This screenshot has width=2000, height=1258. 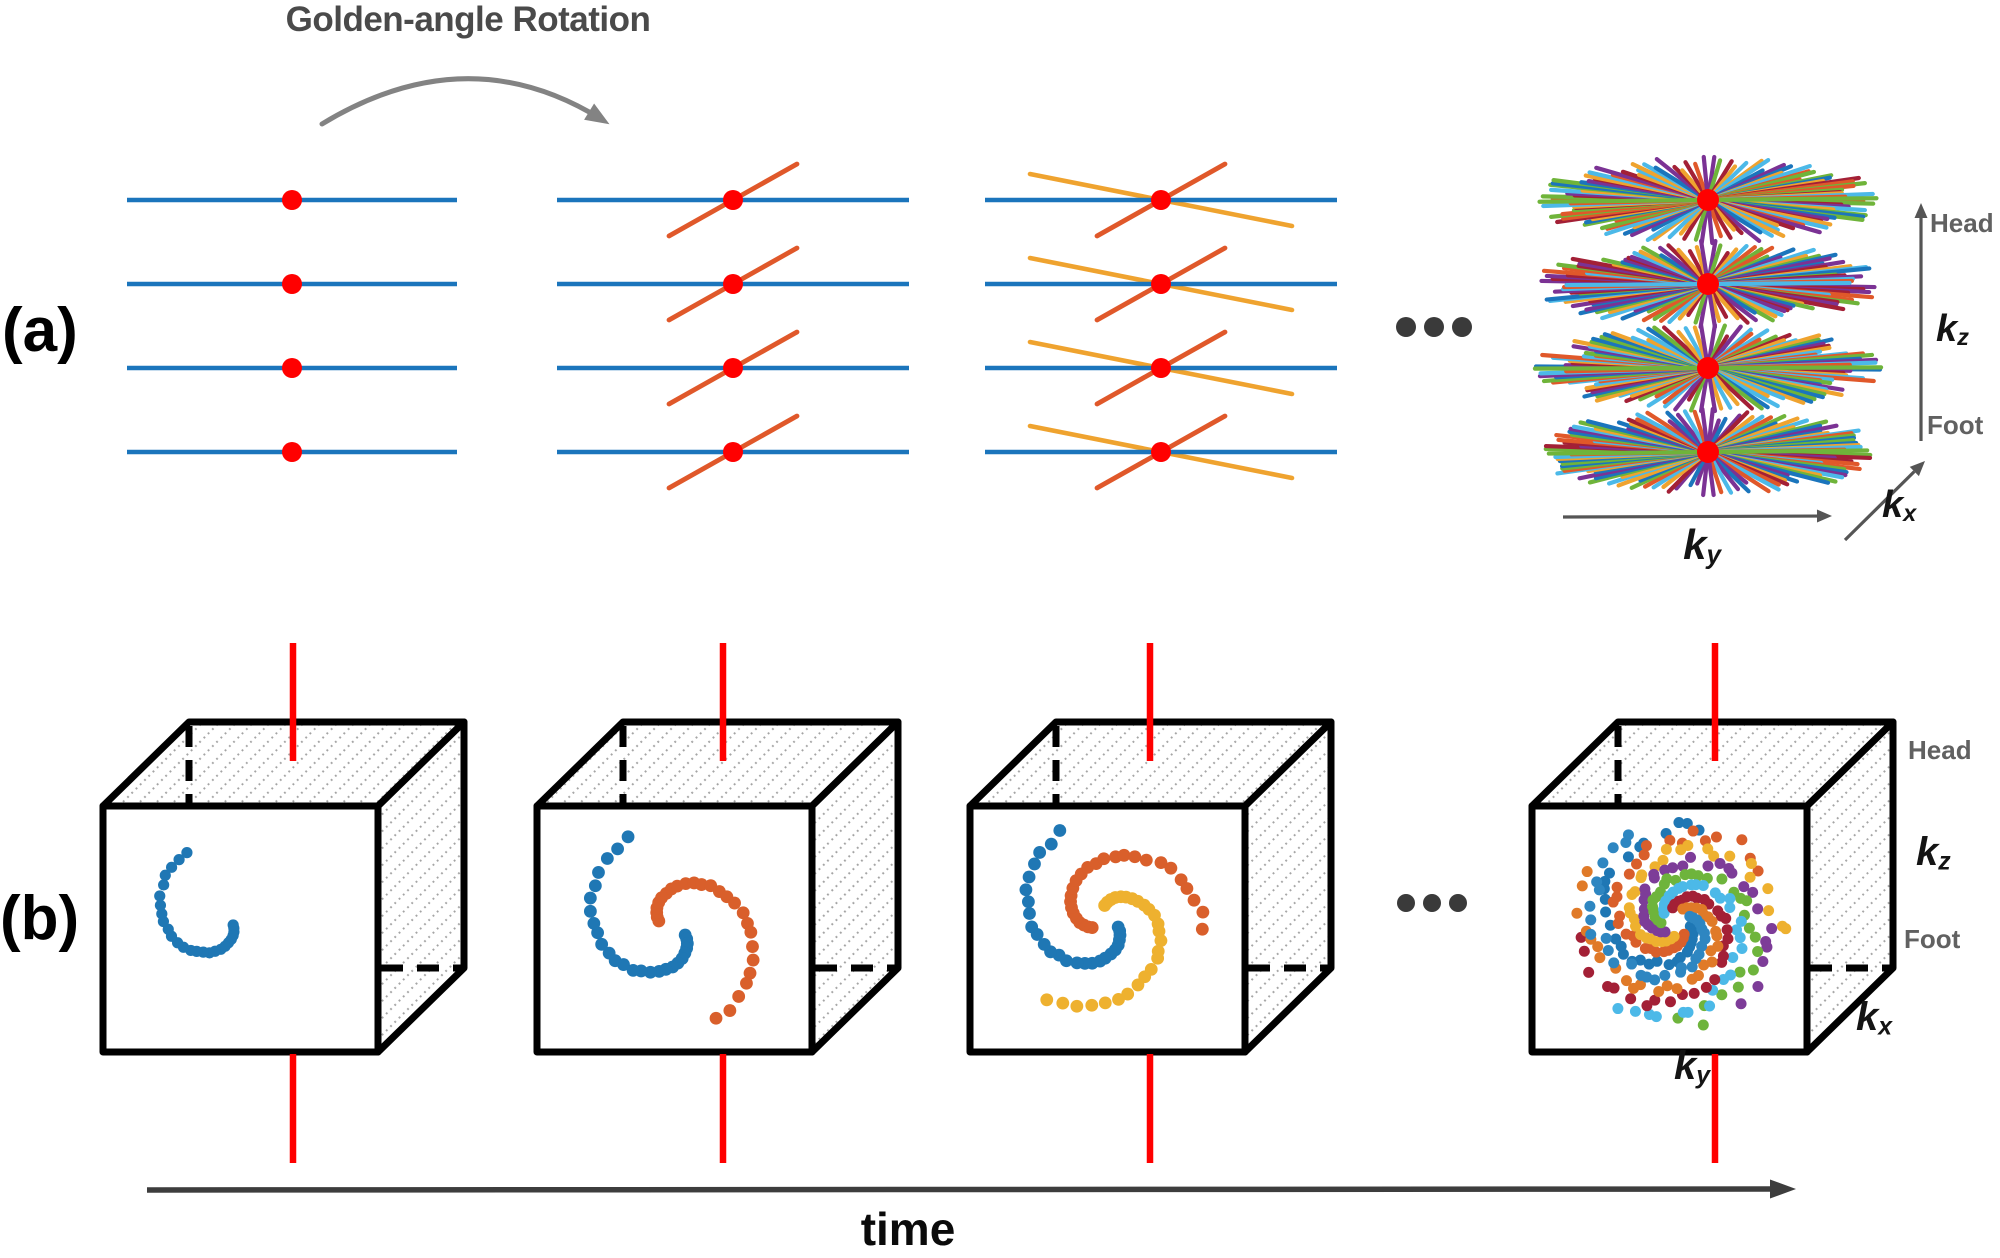 I want to click on kz-axis-label-cube: kz, so click(x=1933, y=853).